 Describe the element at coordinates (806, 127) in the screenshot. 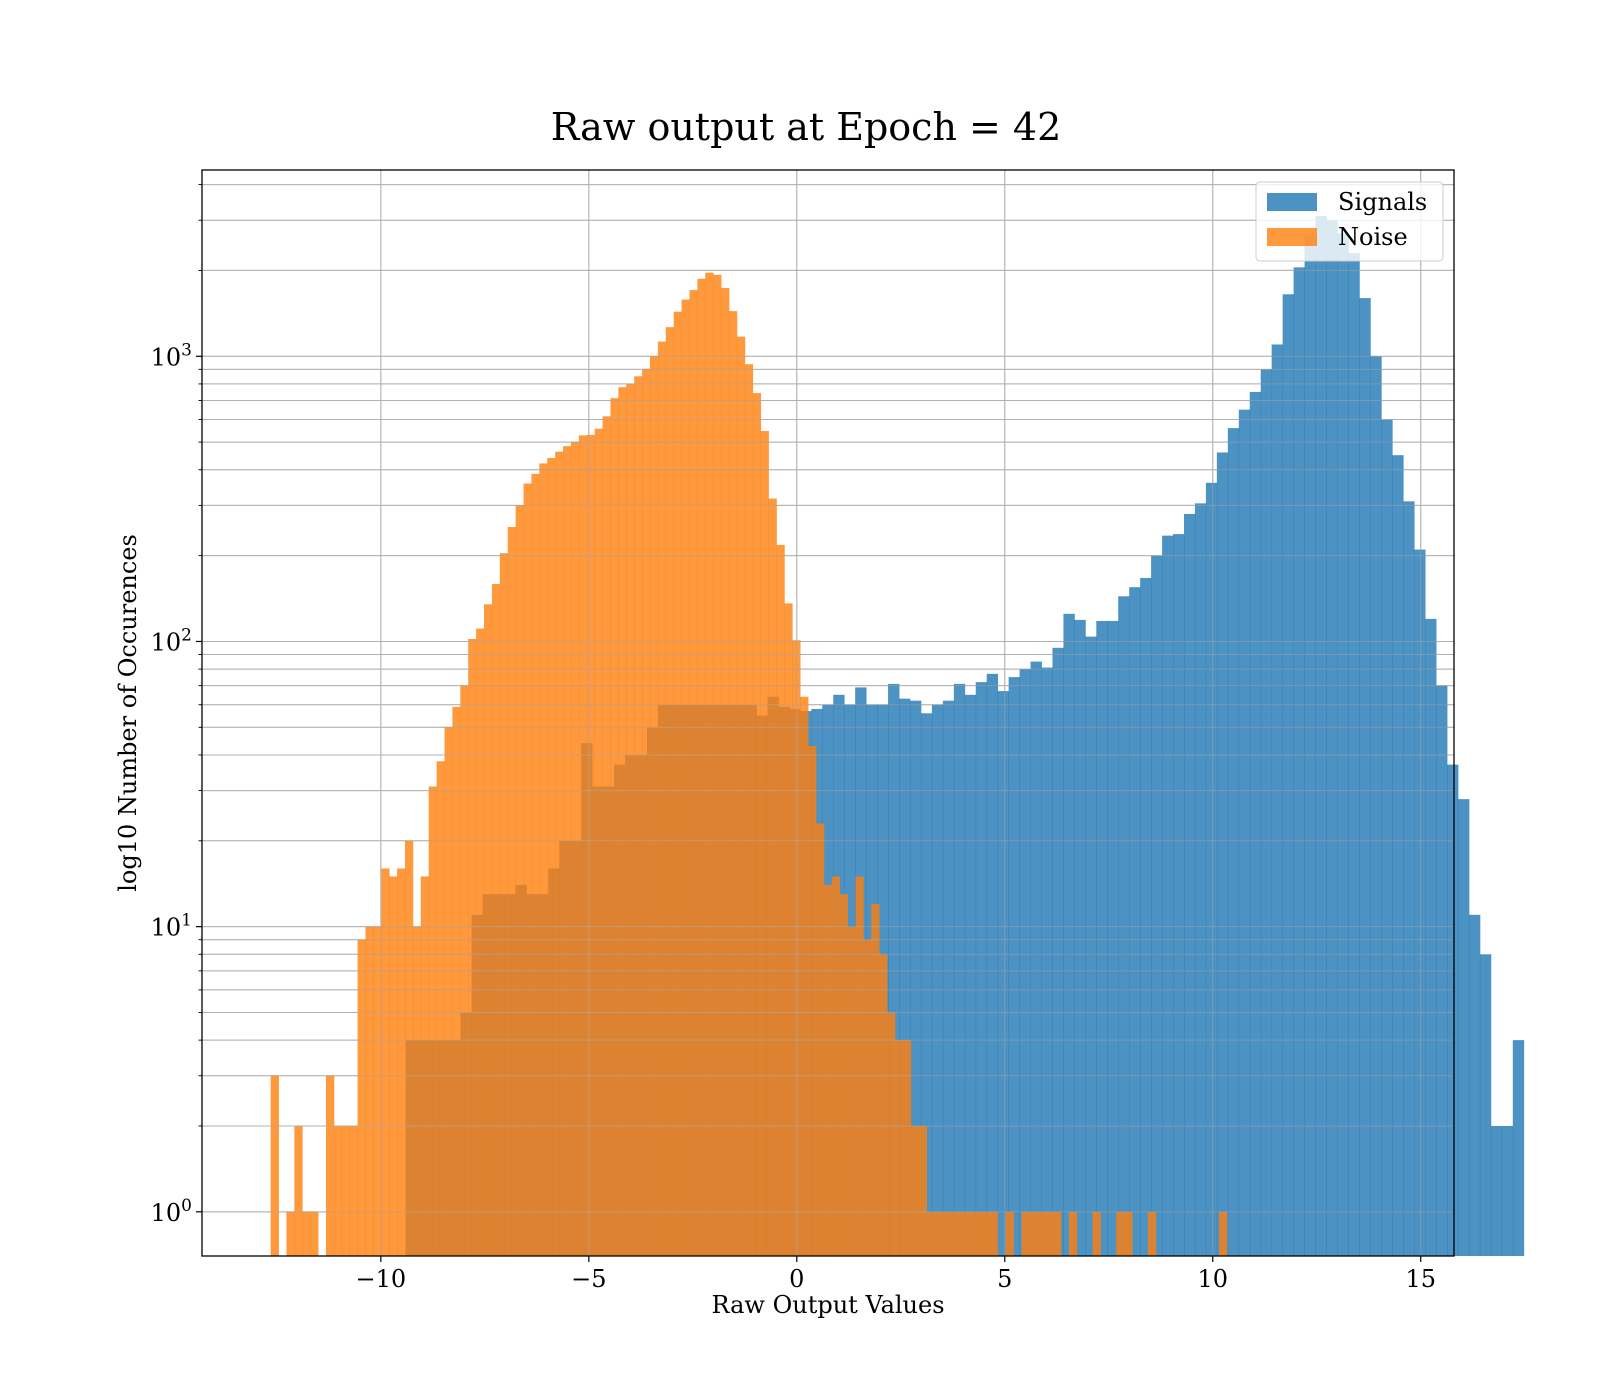

I see `chart-title: Raw output at Epoch = 42` at that location.